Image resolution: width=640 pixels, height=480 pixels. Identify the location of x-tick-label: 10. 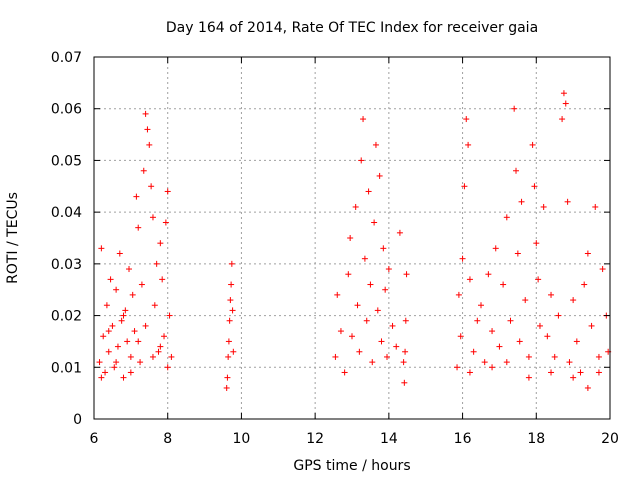
(242, 439).